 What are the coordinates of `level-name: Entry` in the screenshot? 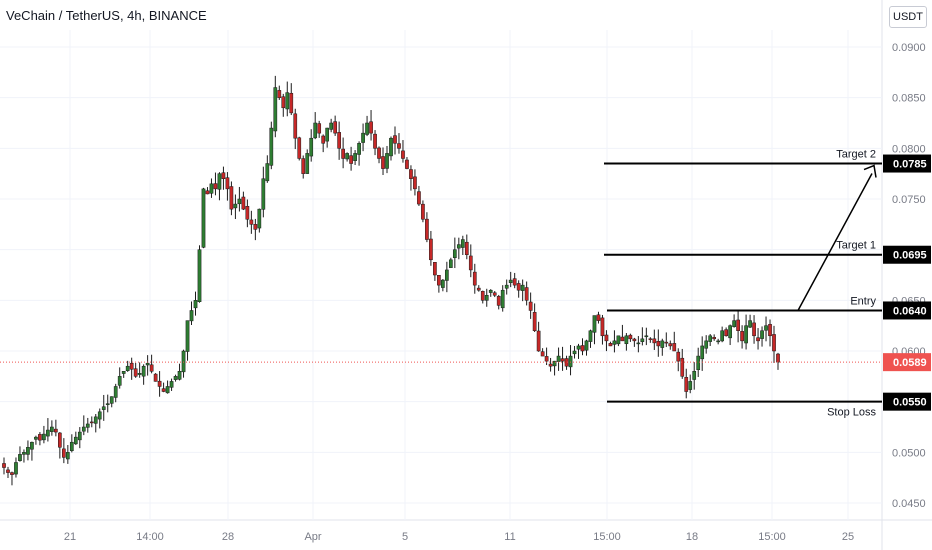 It's located at (863, 301).